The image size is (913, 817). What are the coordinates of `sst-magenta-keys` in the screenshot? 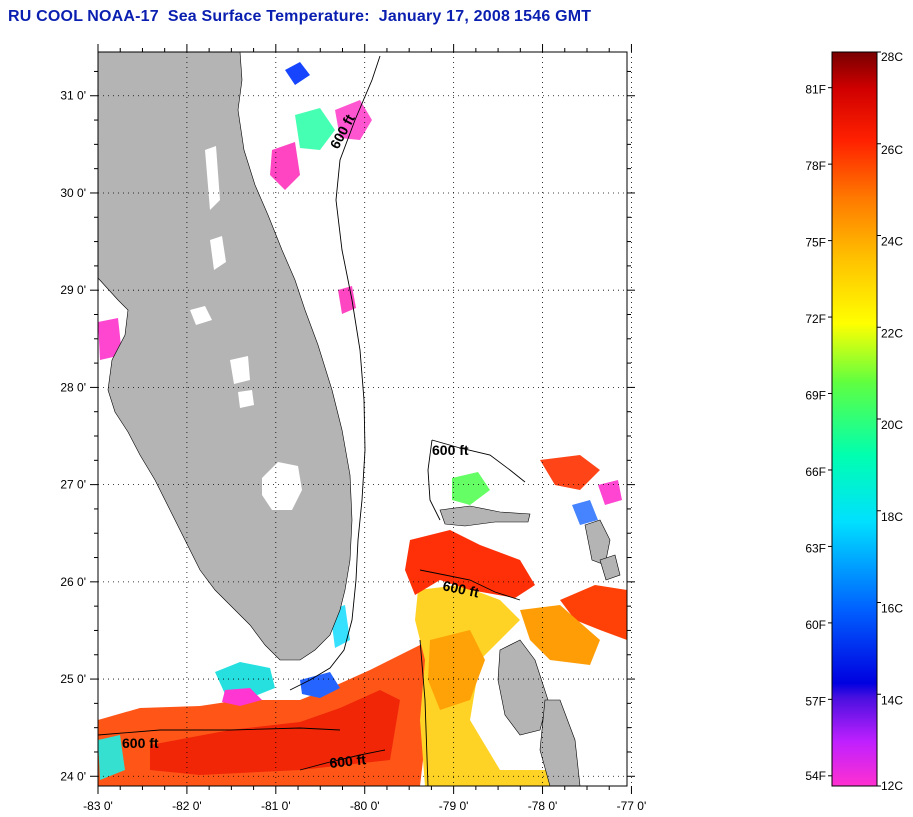 It's located at (242, 697).